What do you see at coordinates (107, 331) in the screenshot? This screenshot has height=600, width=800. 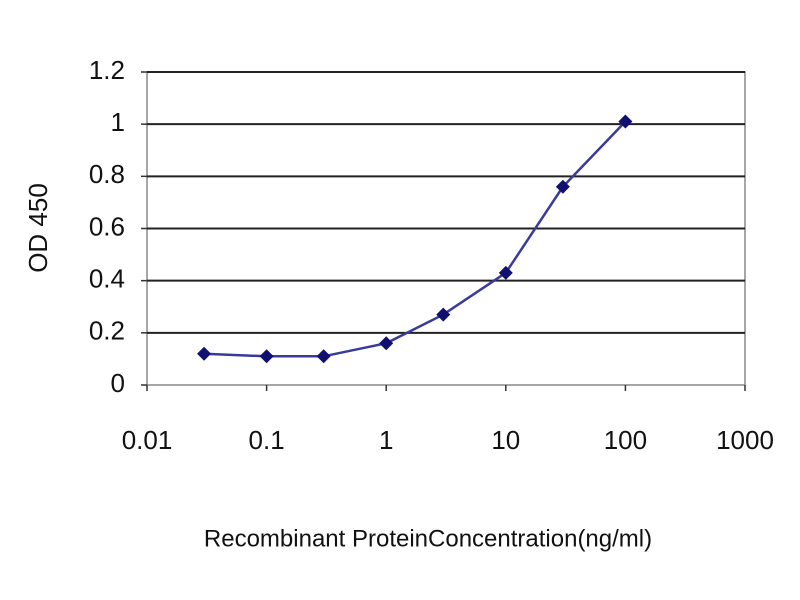 I see `y-tick-label: 0.2` at bounding box center [107, 331].